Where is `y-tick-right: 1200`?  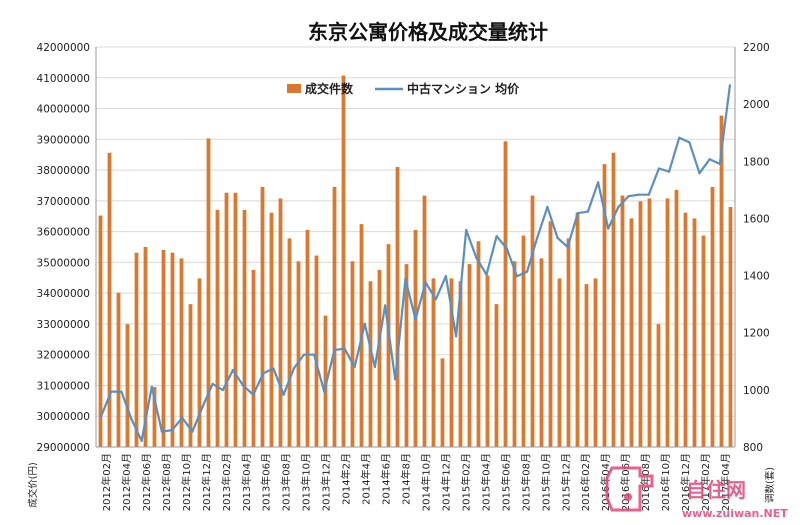
y-tick-right: 1200 is located at coordinates (756, 334).